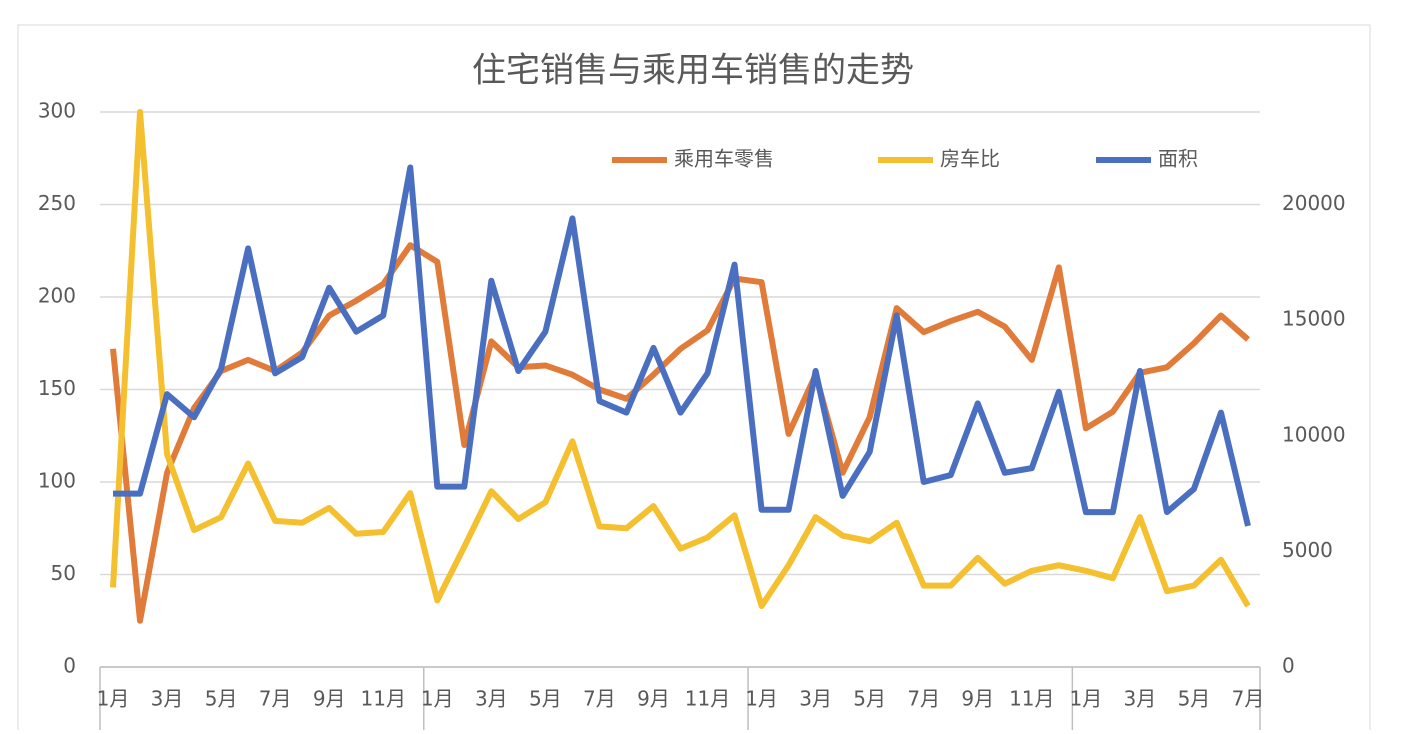  Describe the element at coordinates (1314, 319) in the screenshot. I see `y2-tick-label: 15000` at that location.